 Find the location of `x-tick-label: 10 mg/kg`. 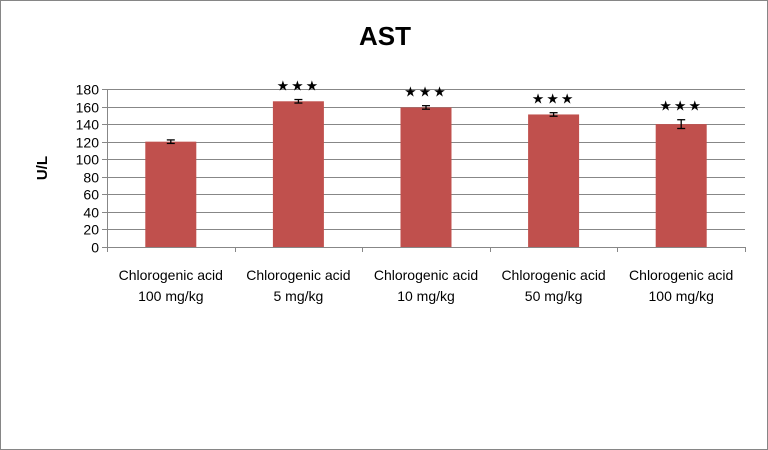

x-tick-label: 10 mg/kg is located at coordinates (426, 296).